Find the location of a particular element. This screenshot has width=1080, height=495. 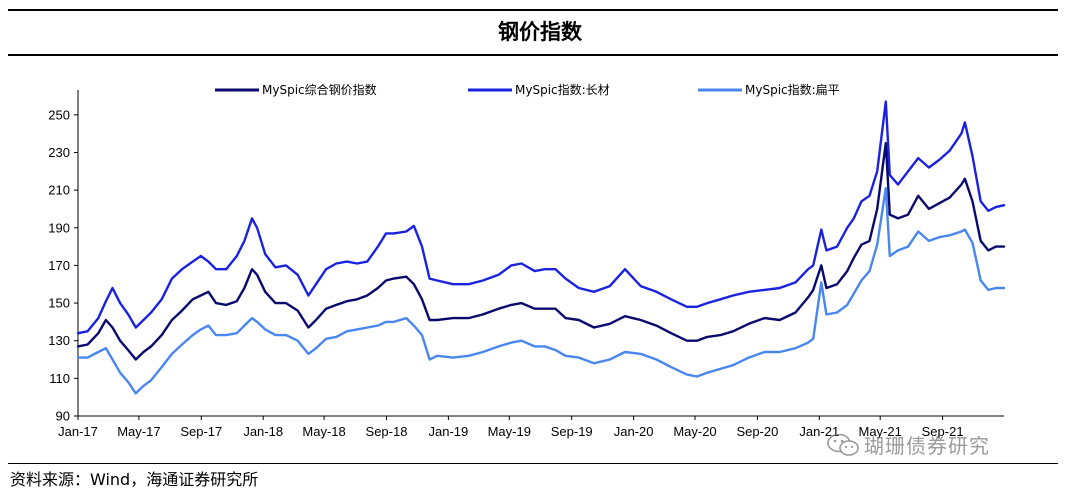

legend: MySpic综合钢价指数 MySpic指数:长材 MySpic指数:扁平 is located at coordinates (527, 89).